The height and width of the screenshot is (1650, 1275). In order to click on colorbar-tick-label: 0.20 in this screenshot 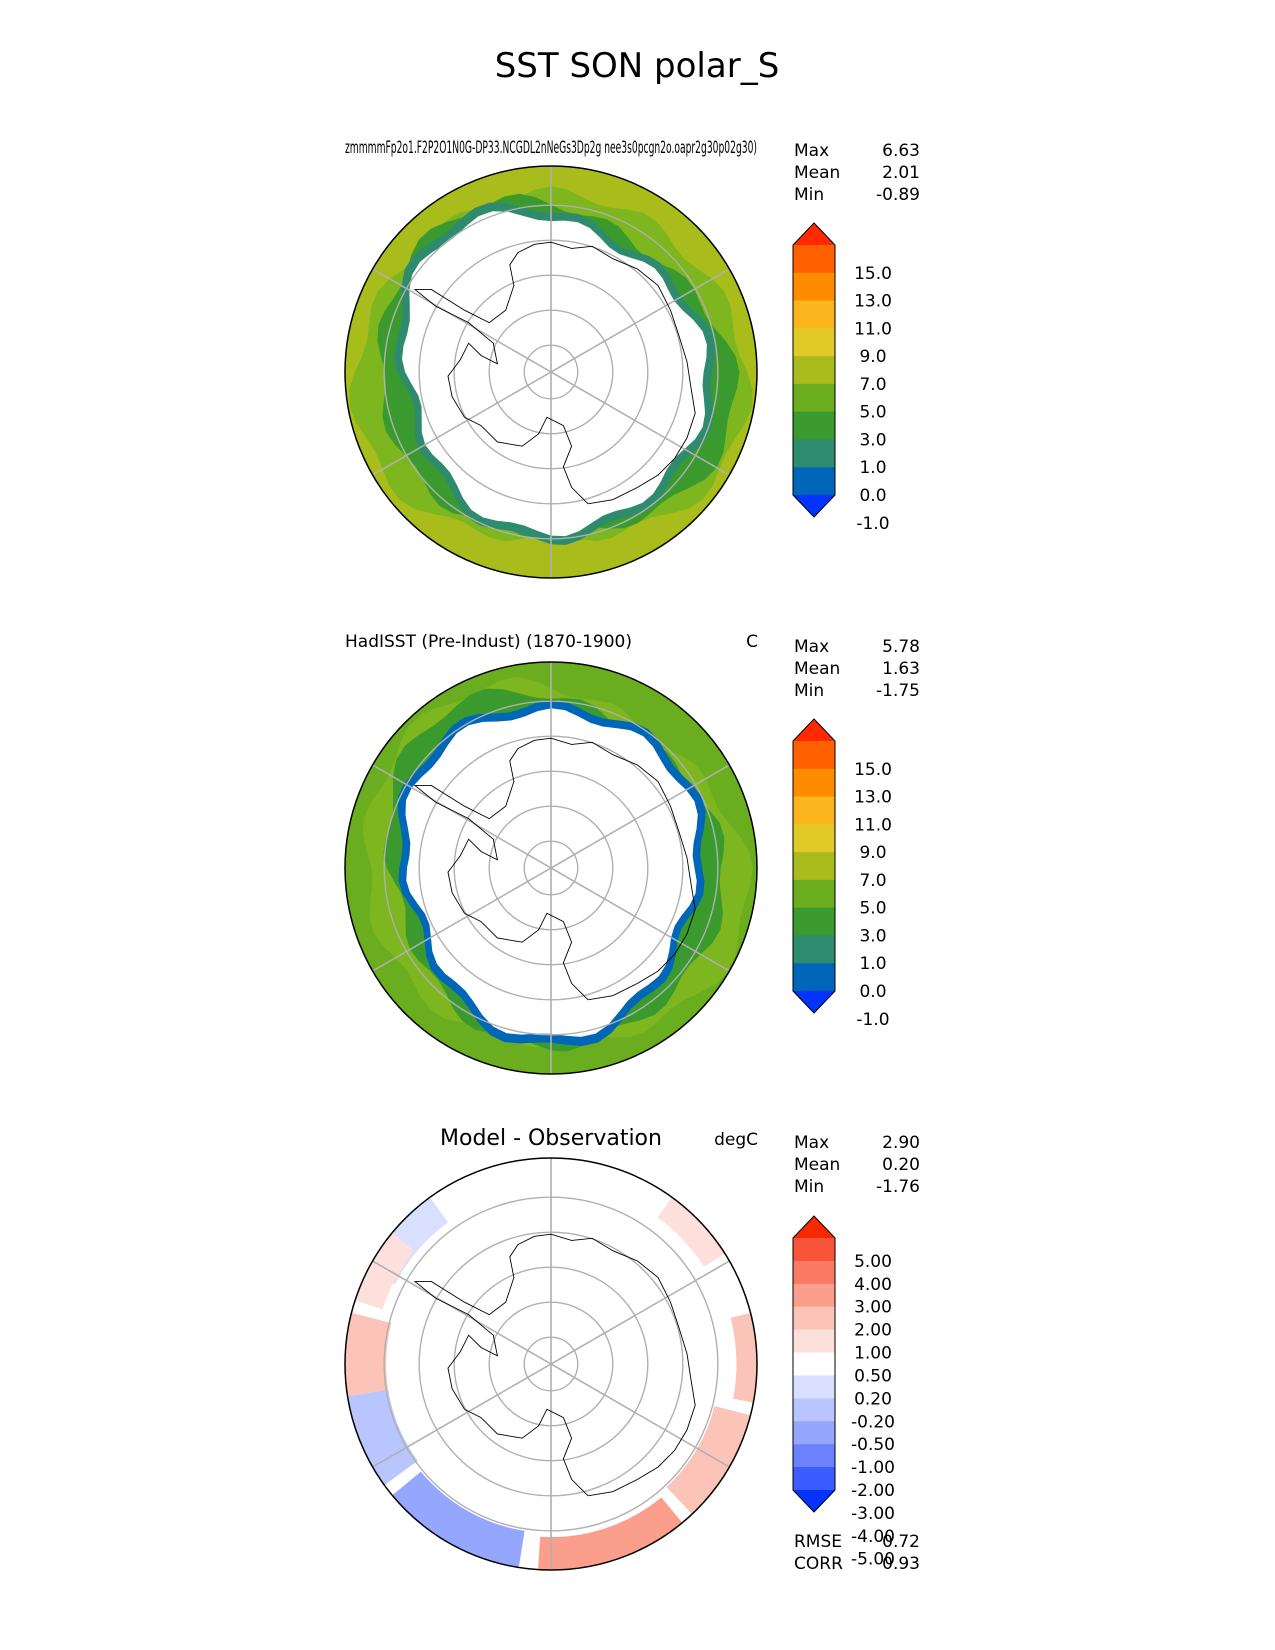, I will do `click(873, 1399)`.